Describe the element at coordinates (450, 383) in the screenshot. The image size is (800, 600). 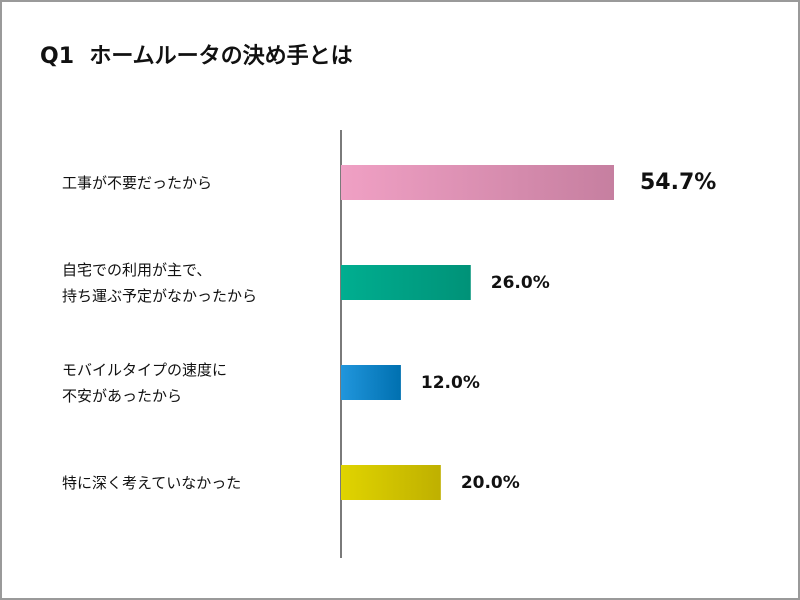
I see `value-label-3: 12.0%` at that location.